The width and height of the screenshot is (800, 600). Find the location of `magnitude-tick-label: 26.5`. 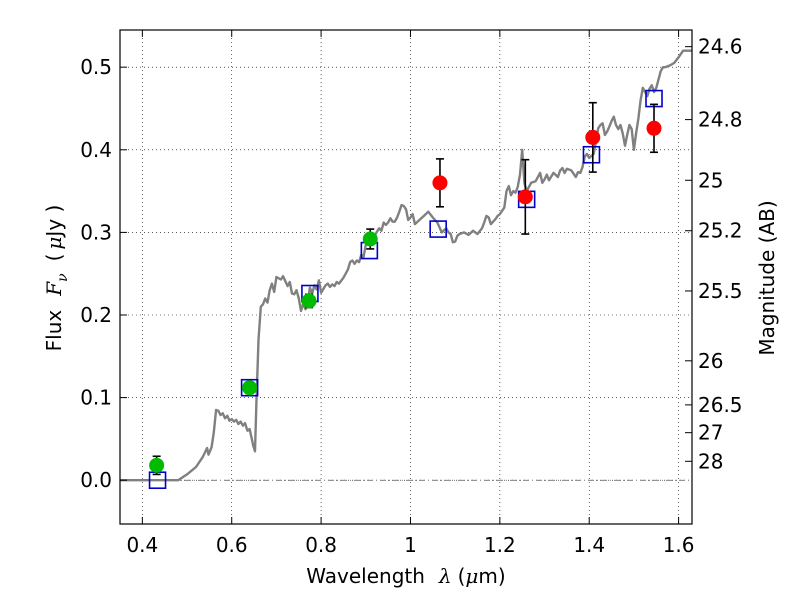

magnitude-tick-label: 26.5 is located at coordinates (720, 405).